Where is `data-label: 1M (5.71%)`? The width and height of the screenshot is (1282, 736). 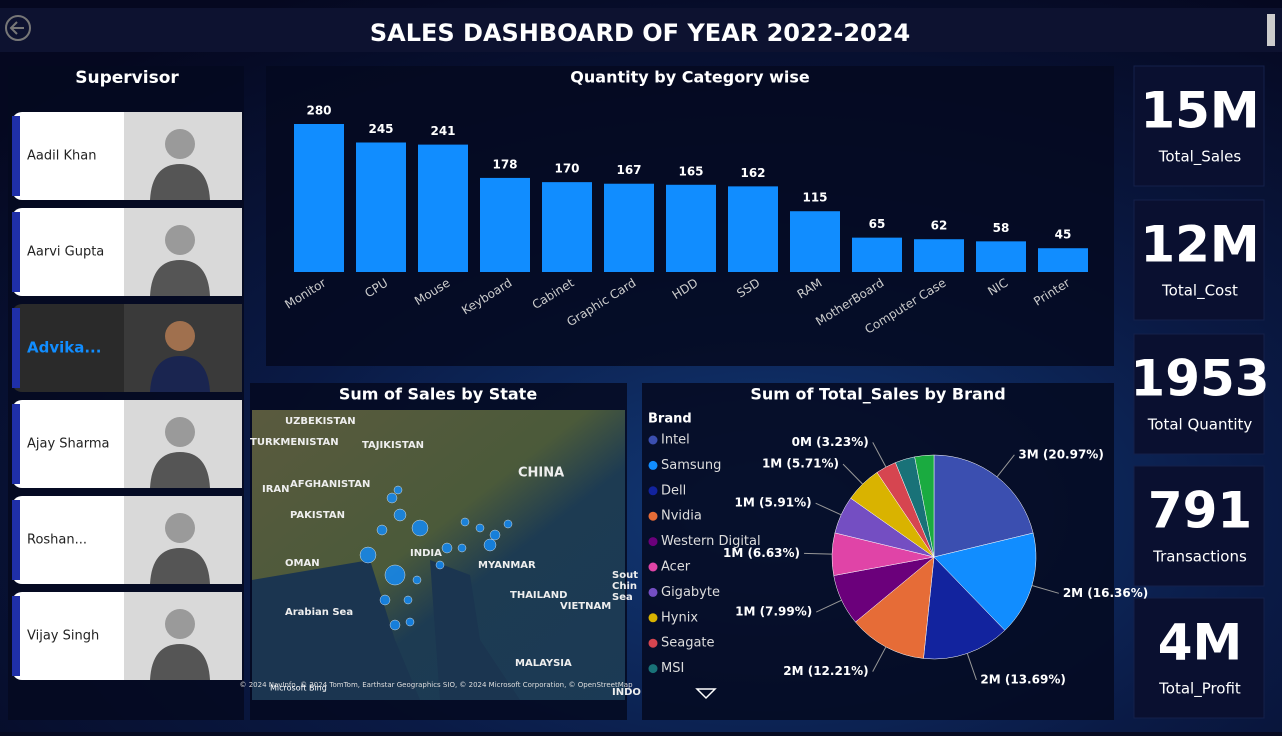
data-label: 1M (5.71%) is located at coordinates (800, 464).